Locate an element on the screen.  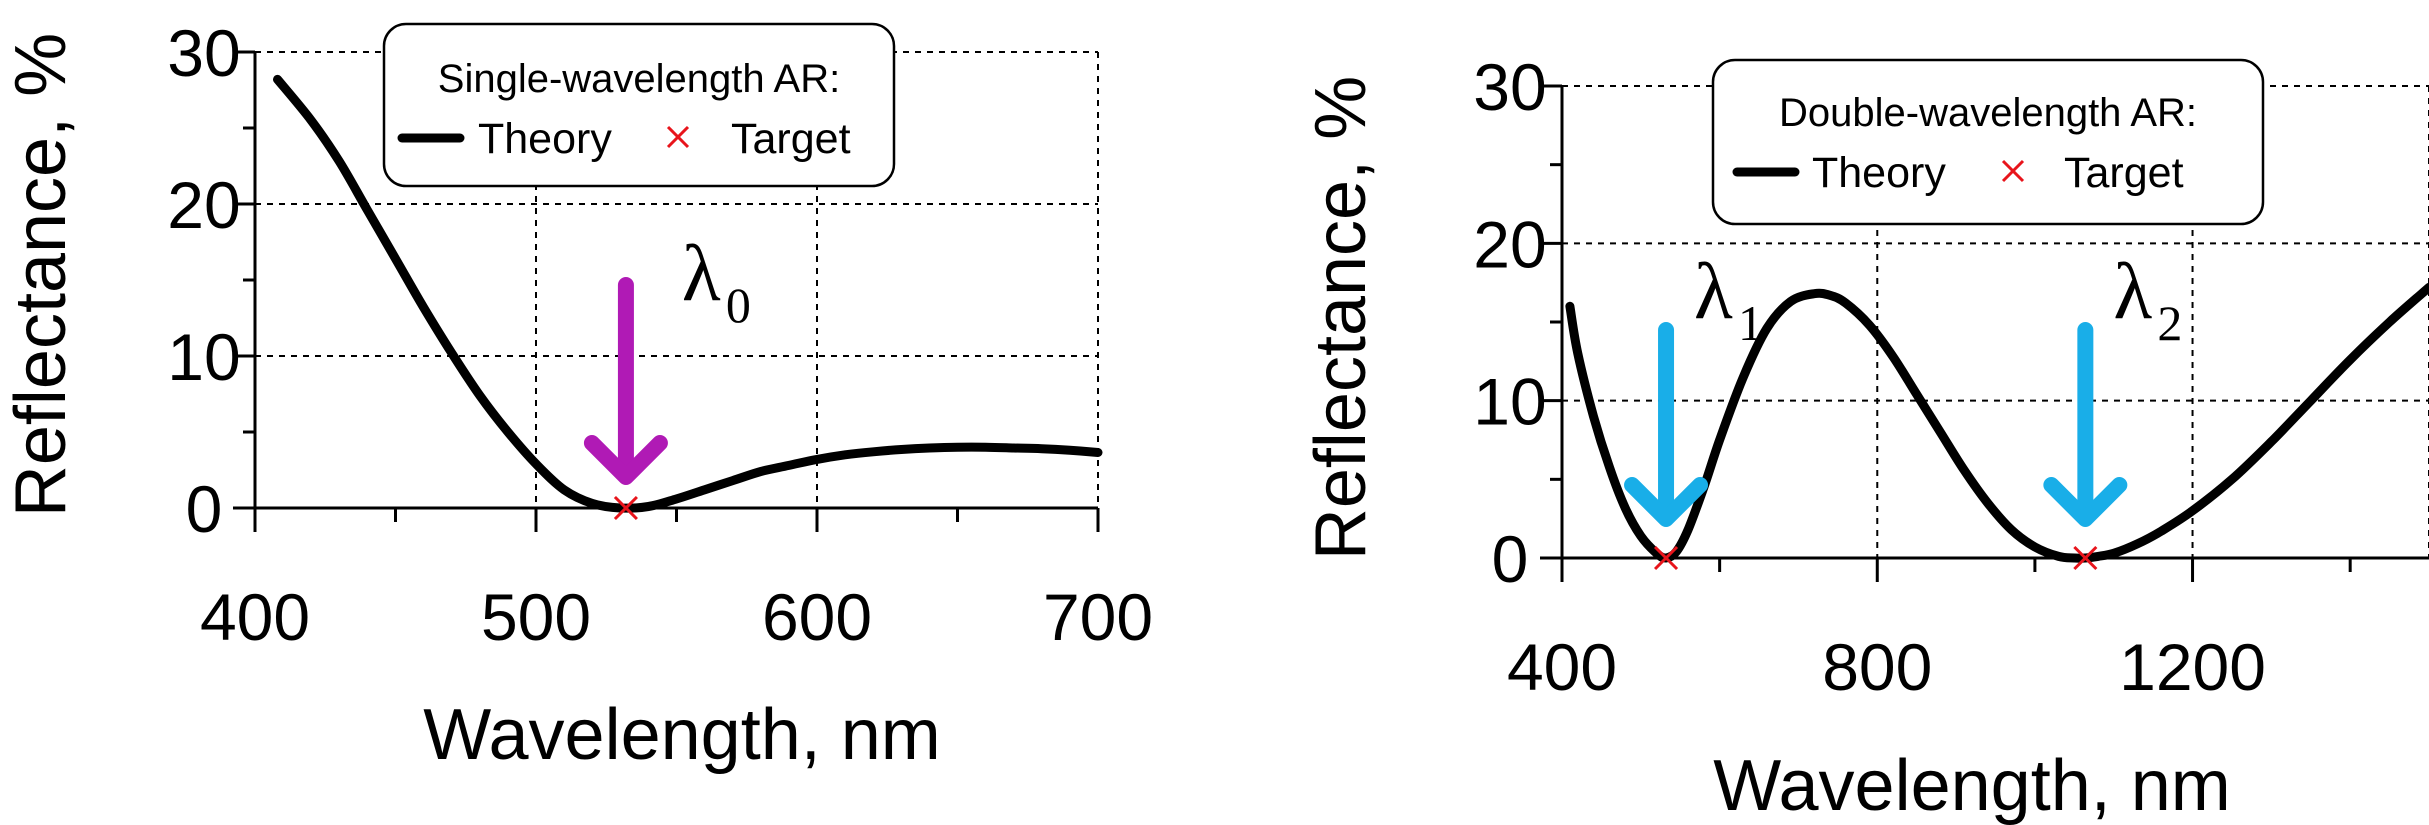
x-tick-labels: 400 500 600 700 is located at coordinates (676, 617).